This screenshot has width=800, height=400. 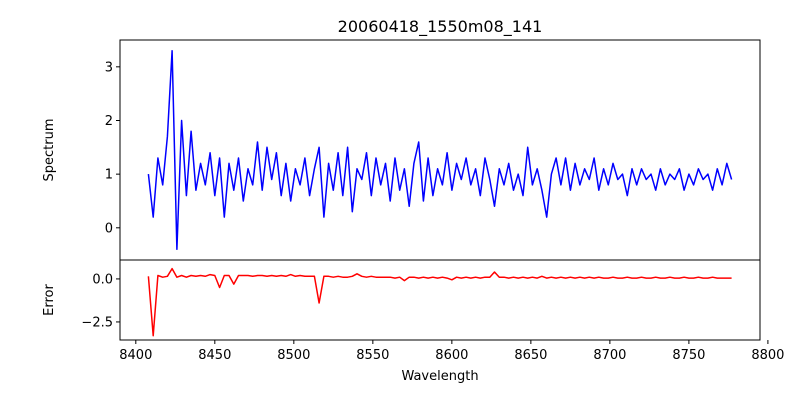 I want to click on x-tick-label: 8400, so click(x=135, y=355).